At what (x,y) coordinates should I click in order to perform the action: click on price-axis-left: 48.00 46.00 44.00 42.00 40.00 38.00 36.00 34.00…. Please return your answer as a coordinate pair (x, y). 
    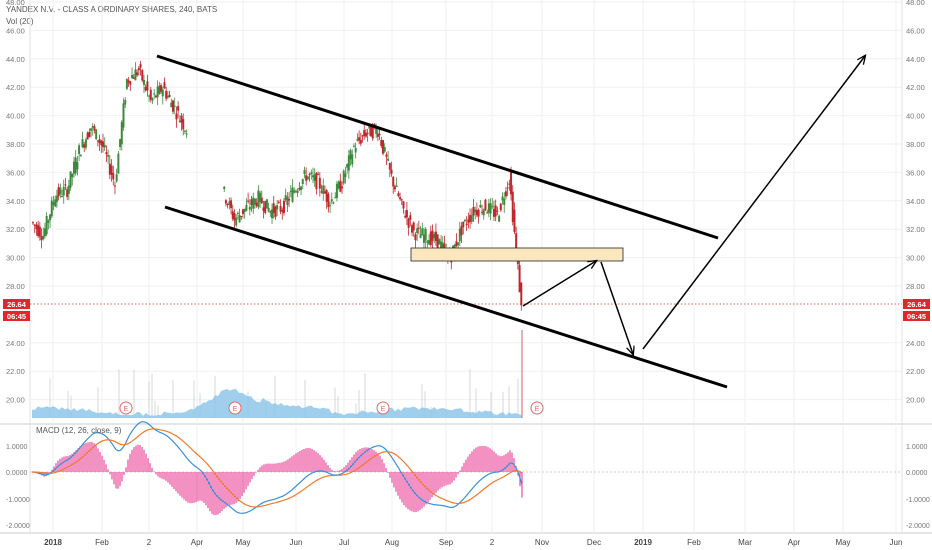
    Looking at the image, I should click on (15, 202).